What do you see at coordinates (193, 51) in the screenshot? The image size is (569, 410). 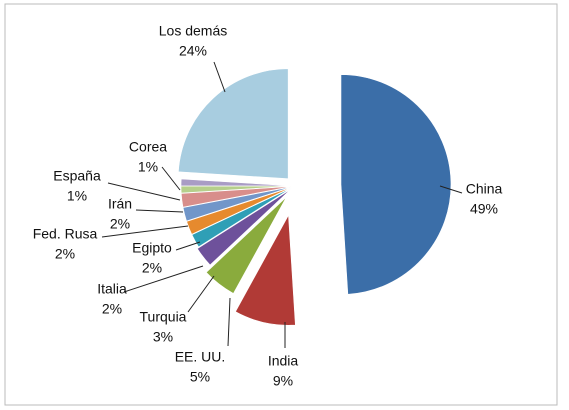 I see `slice-value-label: 24%` at bounding box center [193, 51].